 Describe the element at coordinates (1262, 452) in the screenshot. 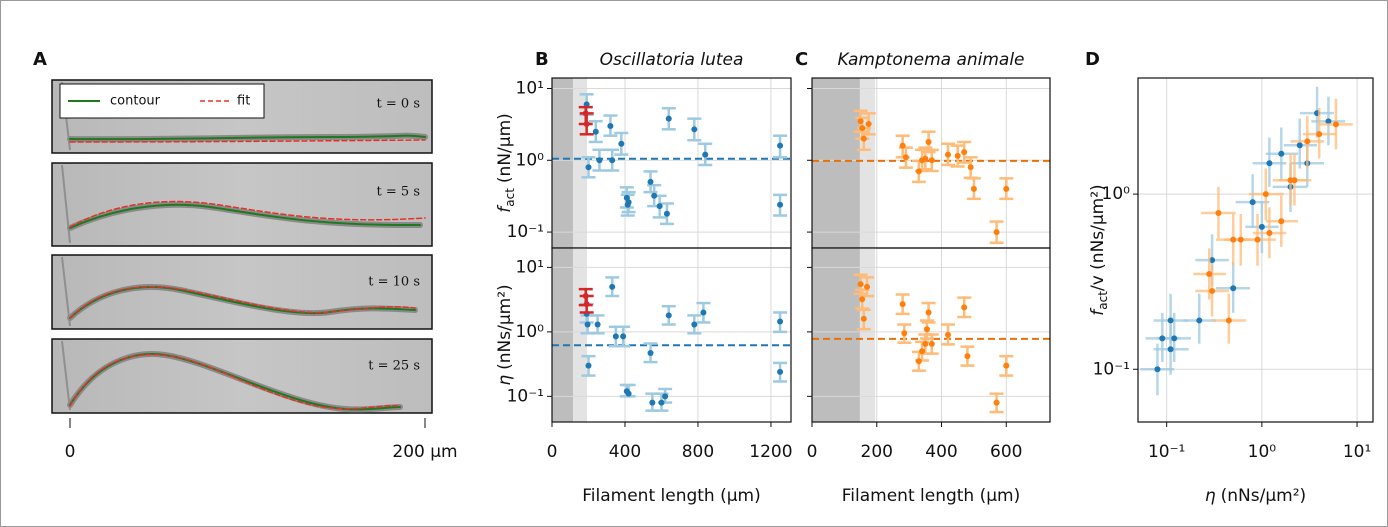

I see `x-tick-label: 10⁰` at that location.